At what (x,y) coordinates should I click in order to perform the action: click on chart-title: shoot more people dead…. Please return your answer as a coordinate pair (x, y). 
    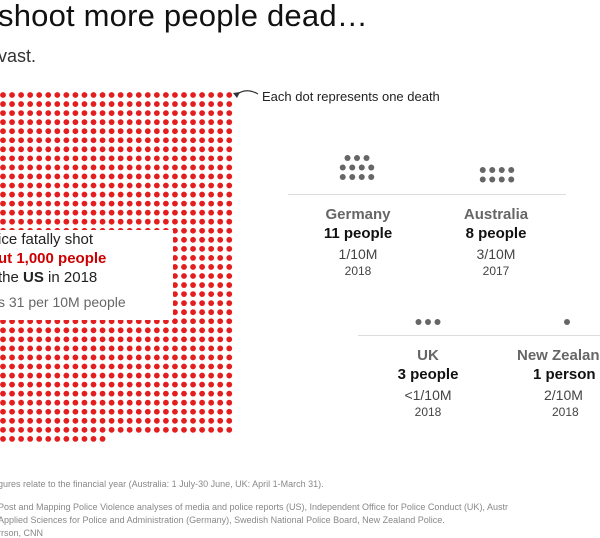
    Looking at the image, I should click on (184, 16).